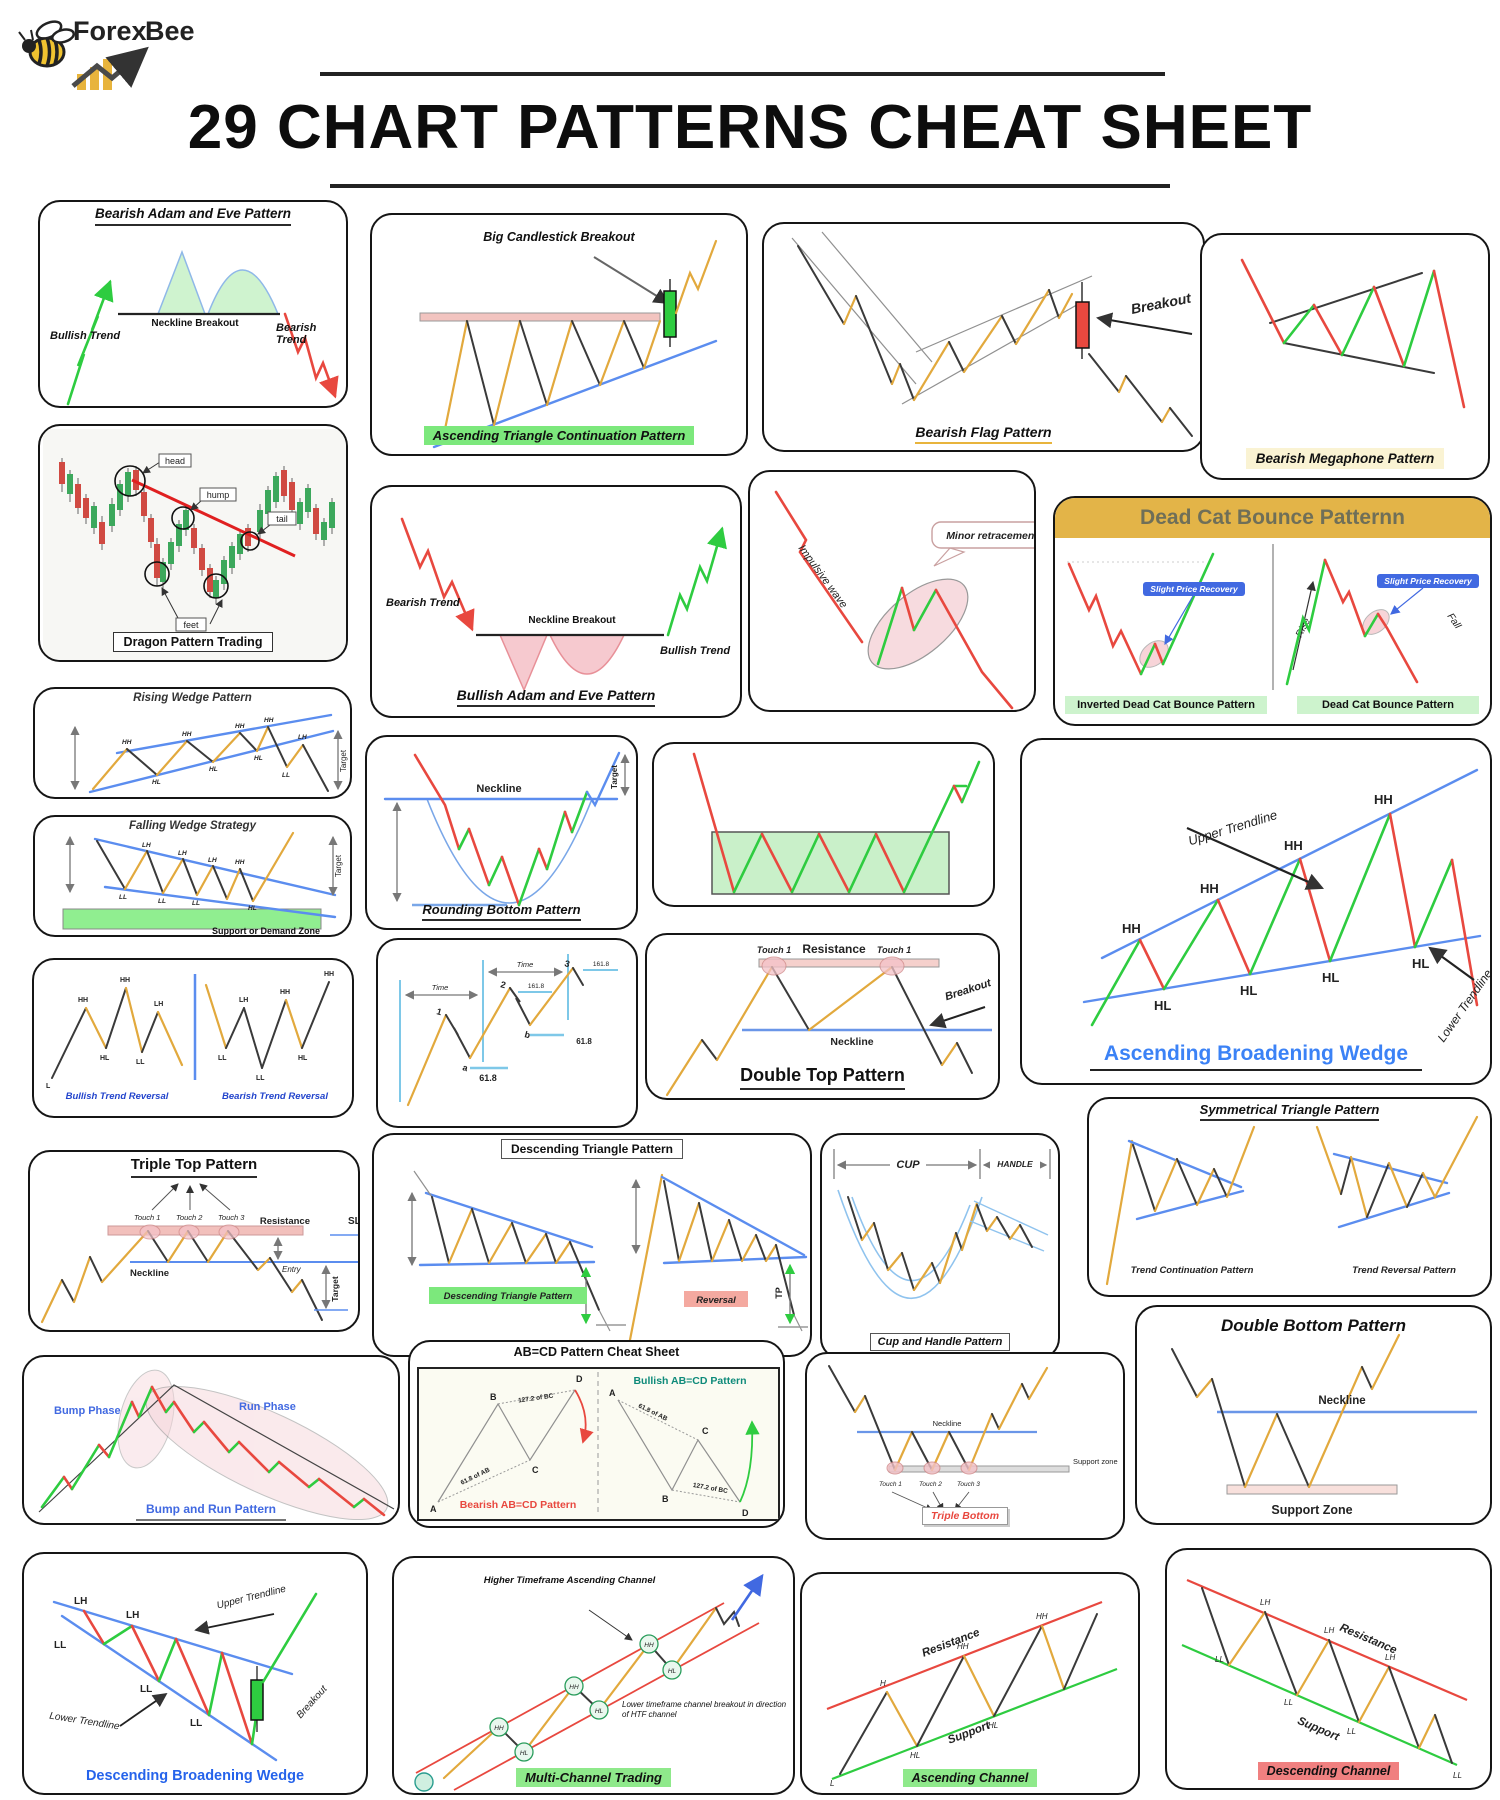 Image resolution: width=1500 pixels, height=1800 pixels. What do you see at coordinates (193, 642) in the screenshot?
I see `panel-title: Dragon Pattern Trading` at bounding box center [193, 642].